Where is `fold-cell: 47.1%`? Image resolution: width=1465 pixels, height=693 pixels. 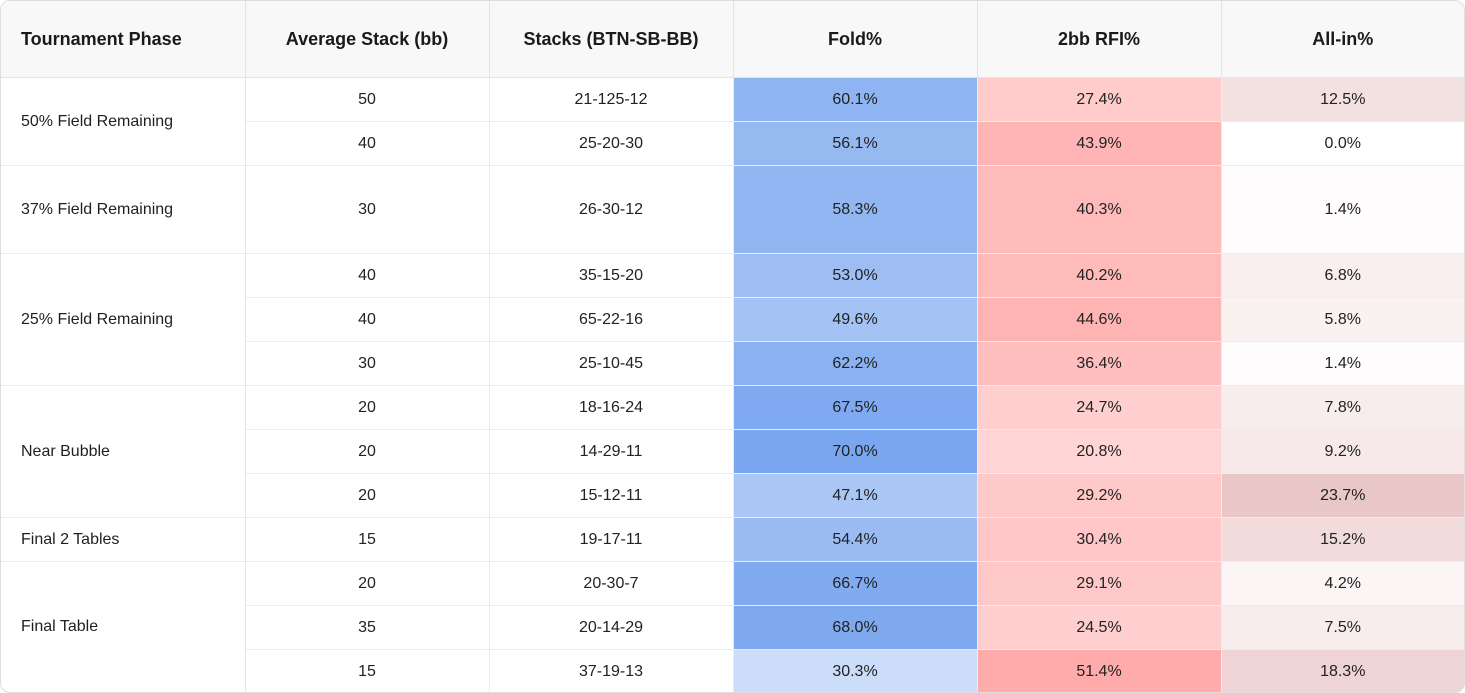
fold-cell: 47.1% is located at coordinates (855, 495).